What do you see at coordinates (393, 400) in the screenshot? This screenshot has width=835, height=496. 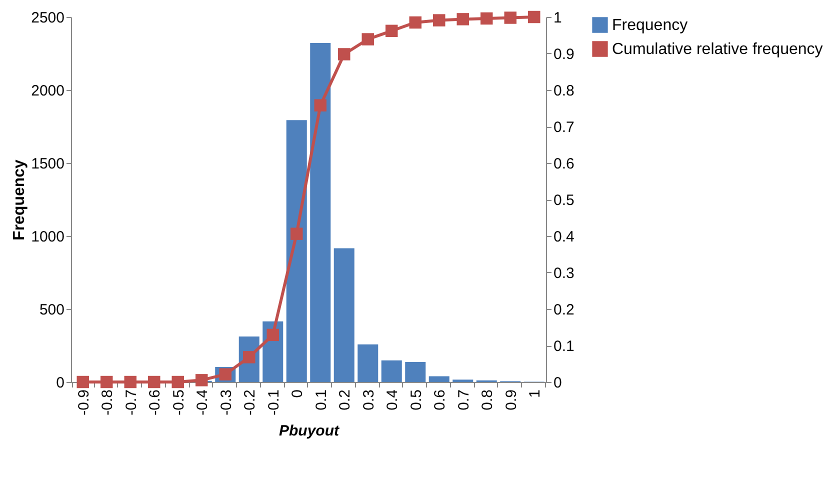 I see `x-tick-label: 0.4` at bounding box center [393, 400].